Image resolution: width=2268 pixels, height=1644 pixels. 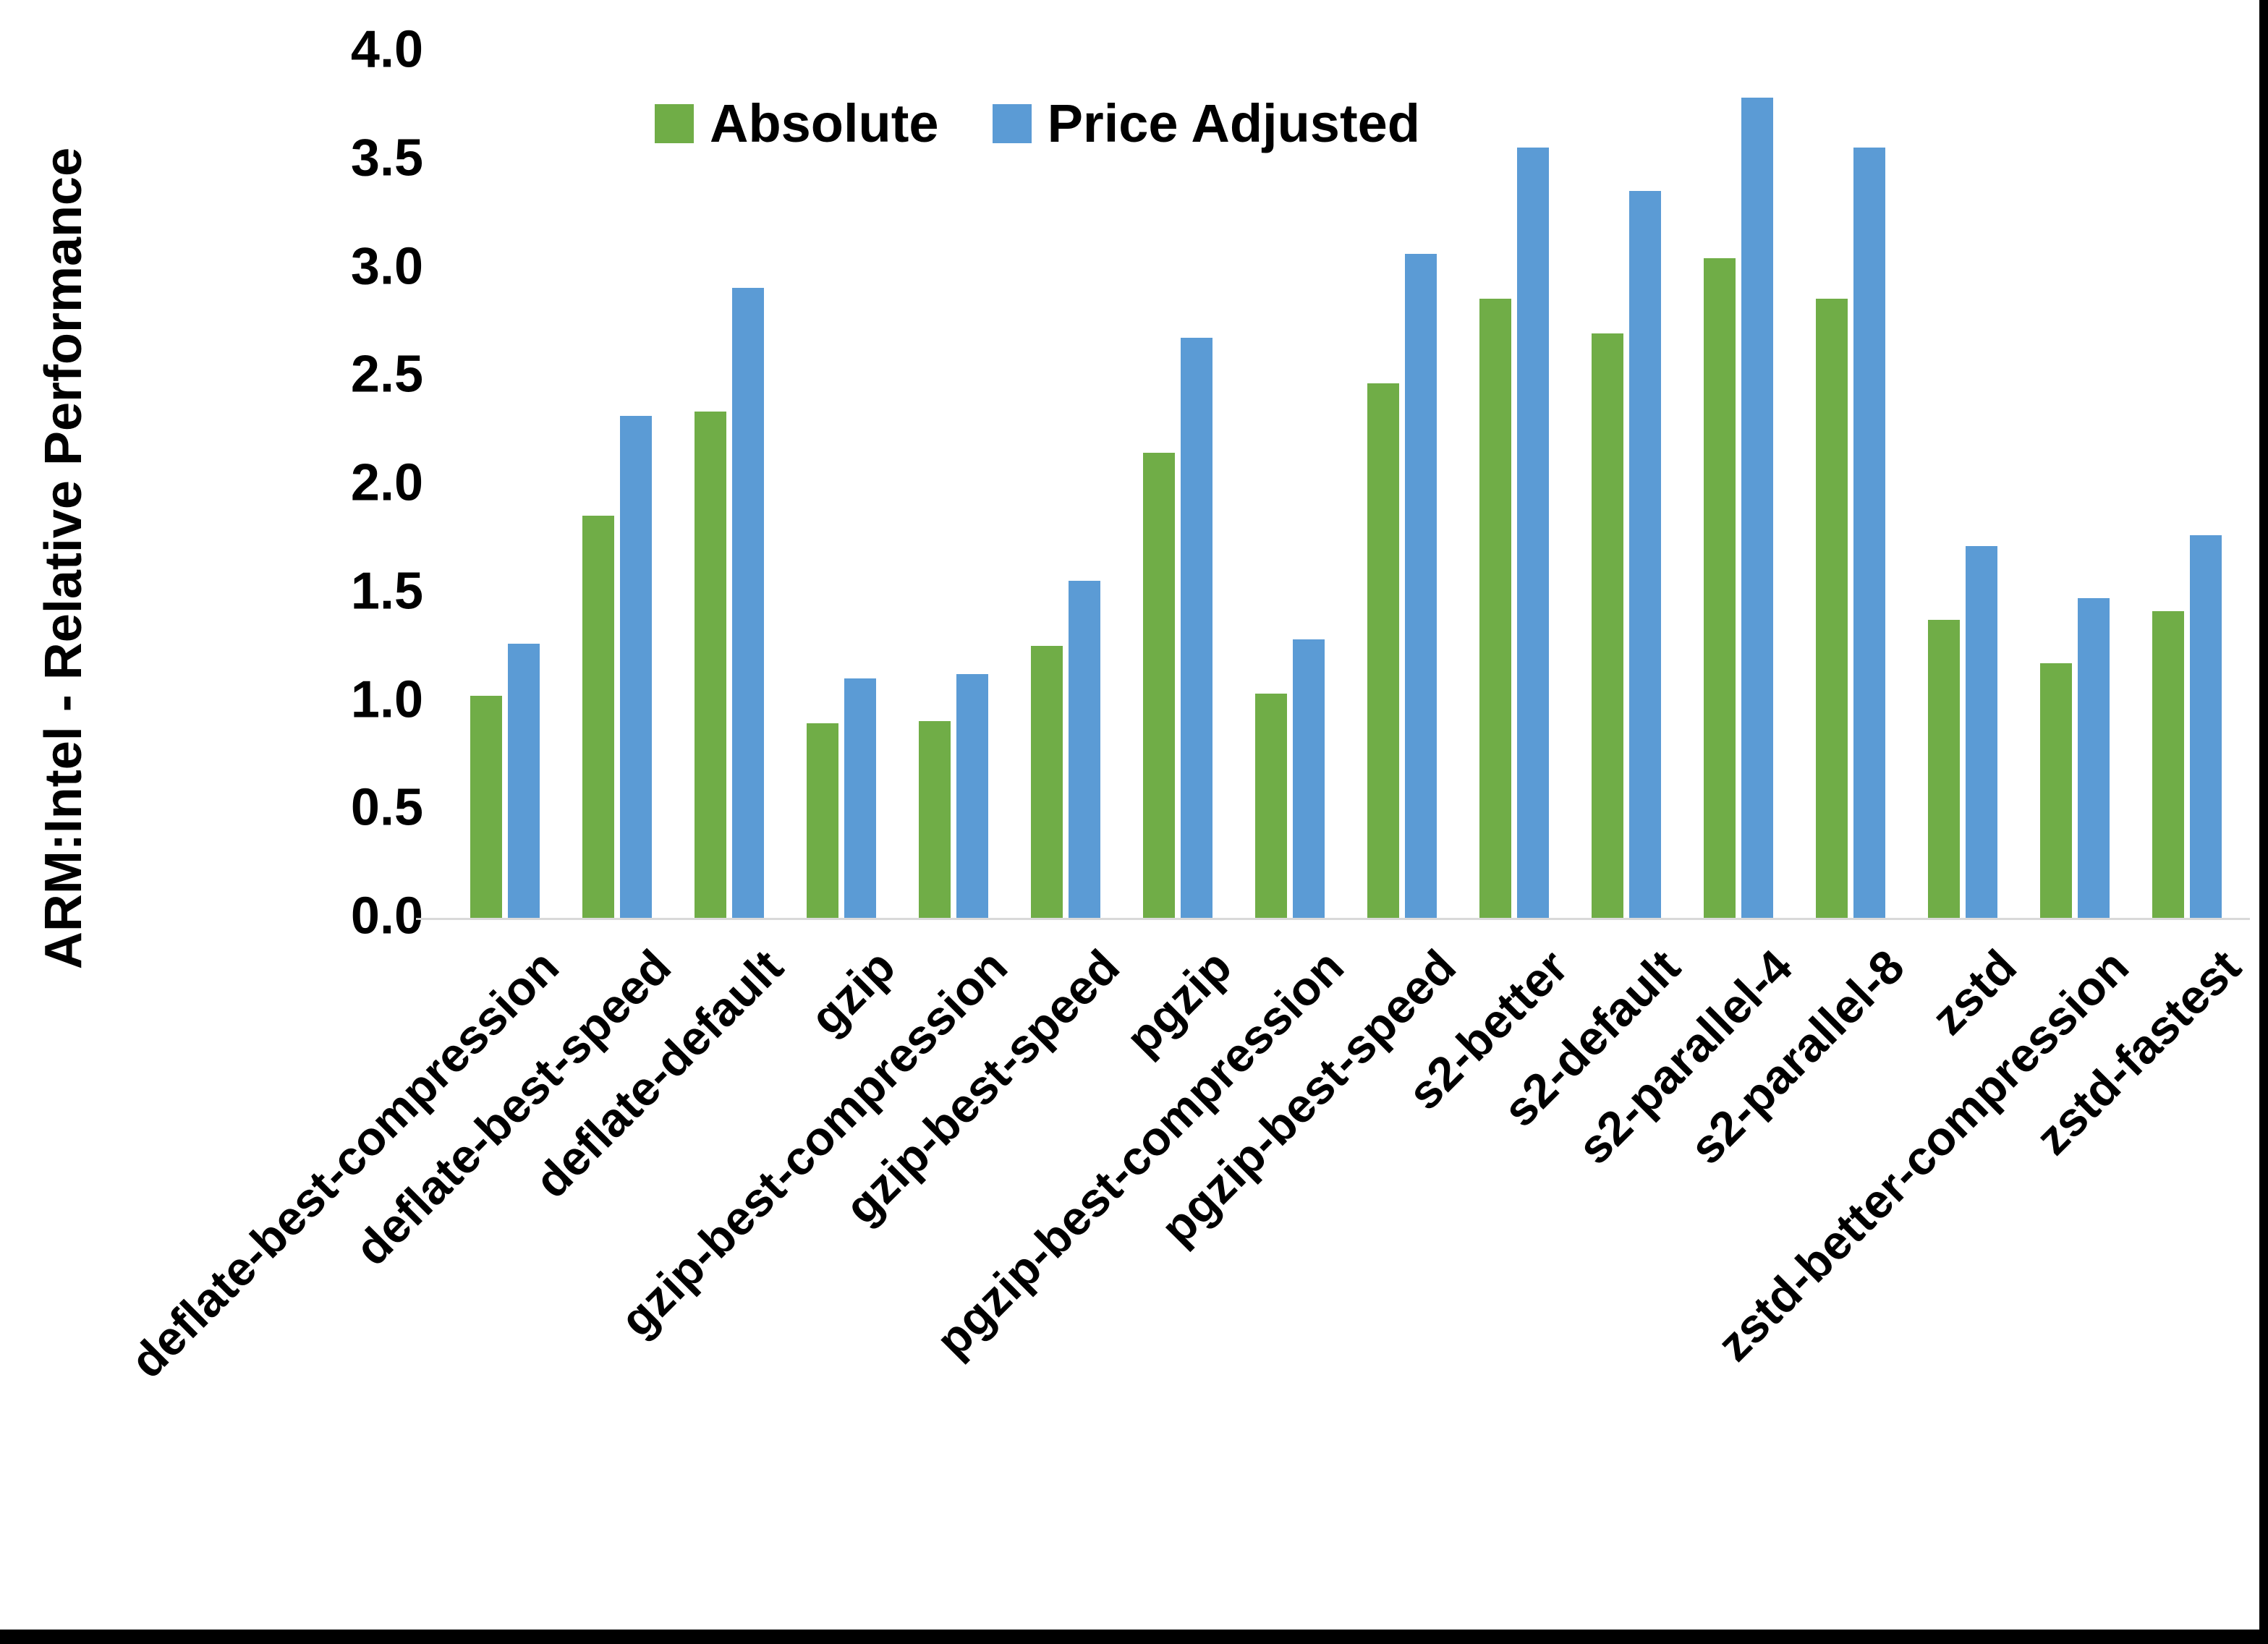 What do you see at coordinates (1233, 123) in the screenshot?
I see `legend-label: Price Adjusted` at bounding box center [1233, 123].